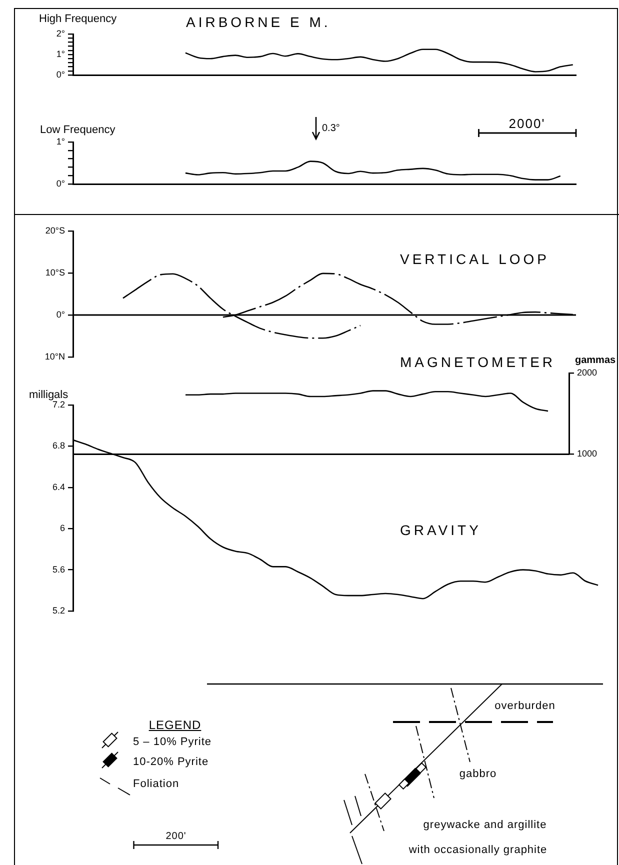  Describe the element at coordinates (171, 762) in the screenshot. I see `text: 10-20% Pyrite` at that location.